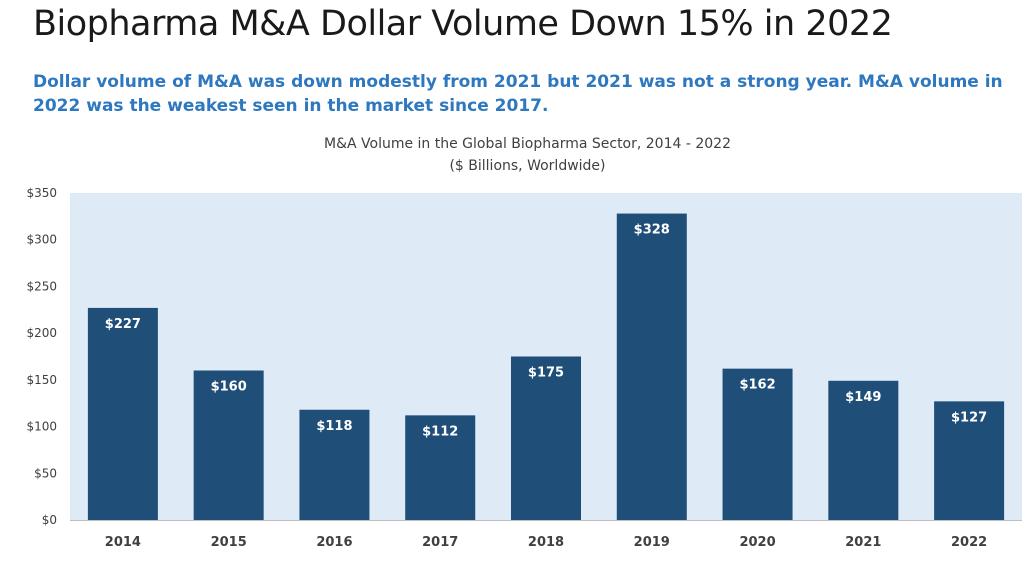  Describe the element at coordinates (527, 166) in the screenshot. I see `chart-subtitle: ($ Billions, Worldwide)` at that location.